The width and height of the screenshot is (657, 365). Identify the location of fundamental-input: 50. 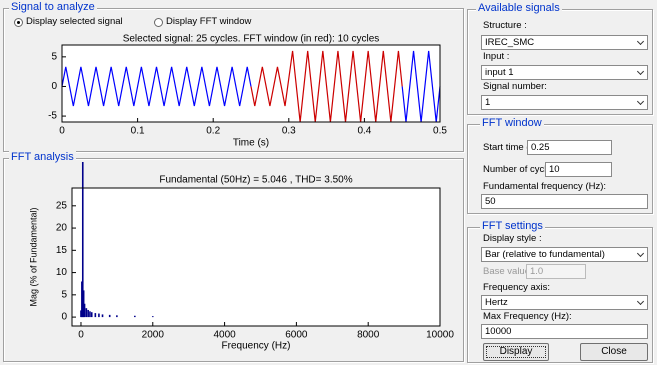
(564, 201).